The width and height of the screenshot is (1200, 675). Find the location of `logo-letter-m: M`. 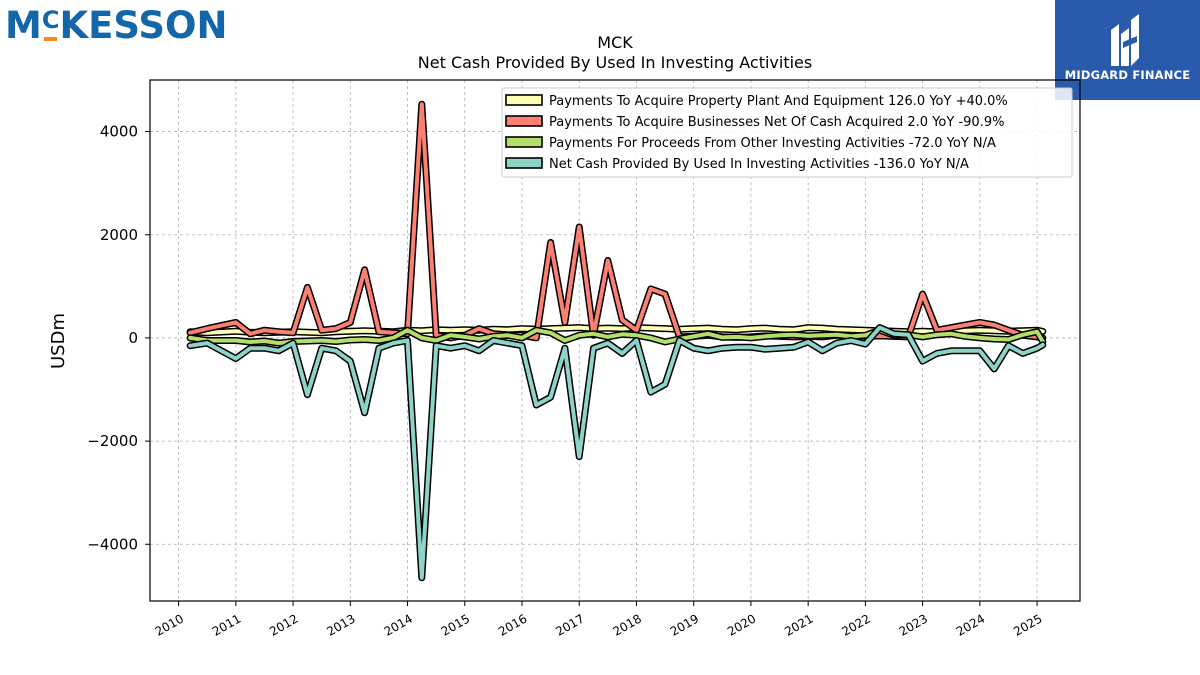

logo-letter-m: M is located at coordinates (23, 25).